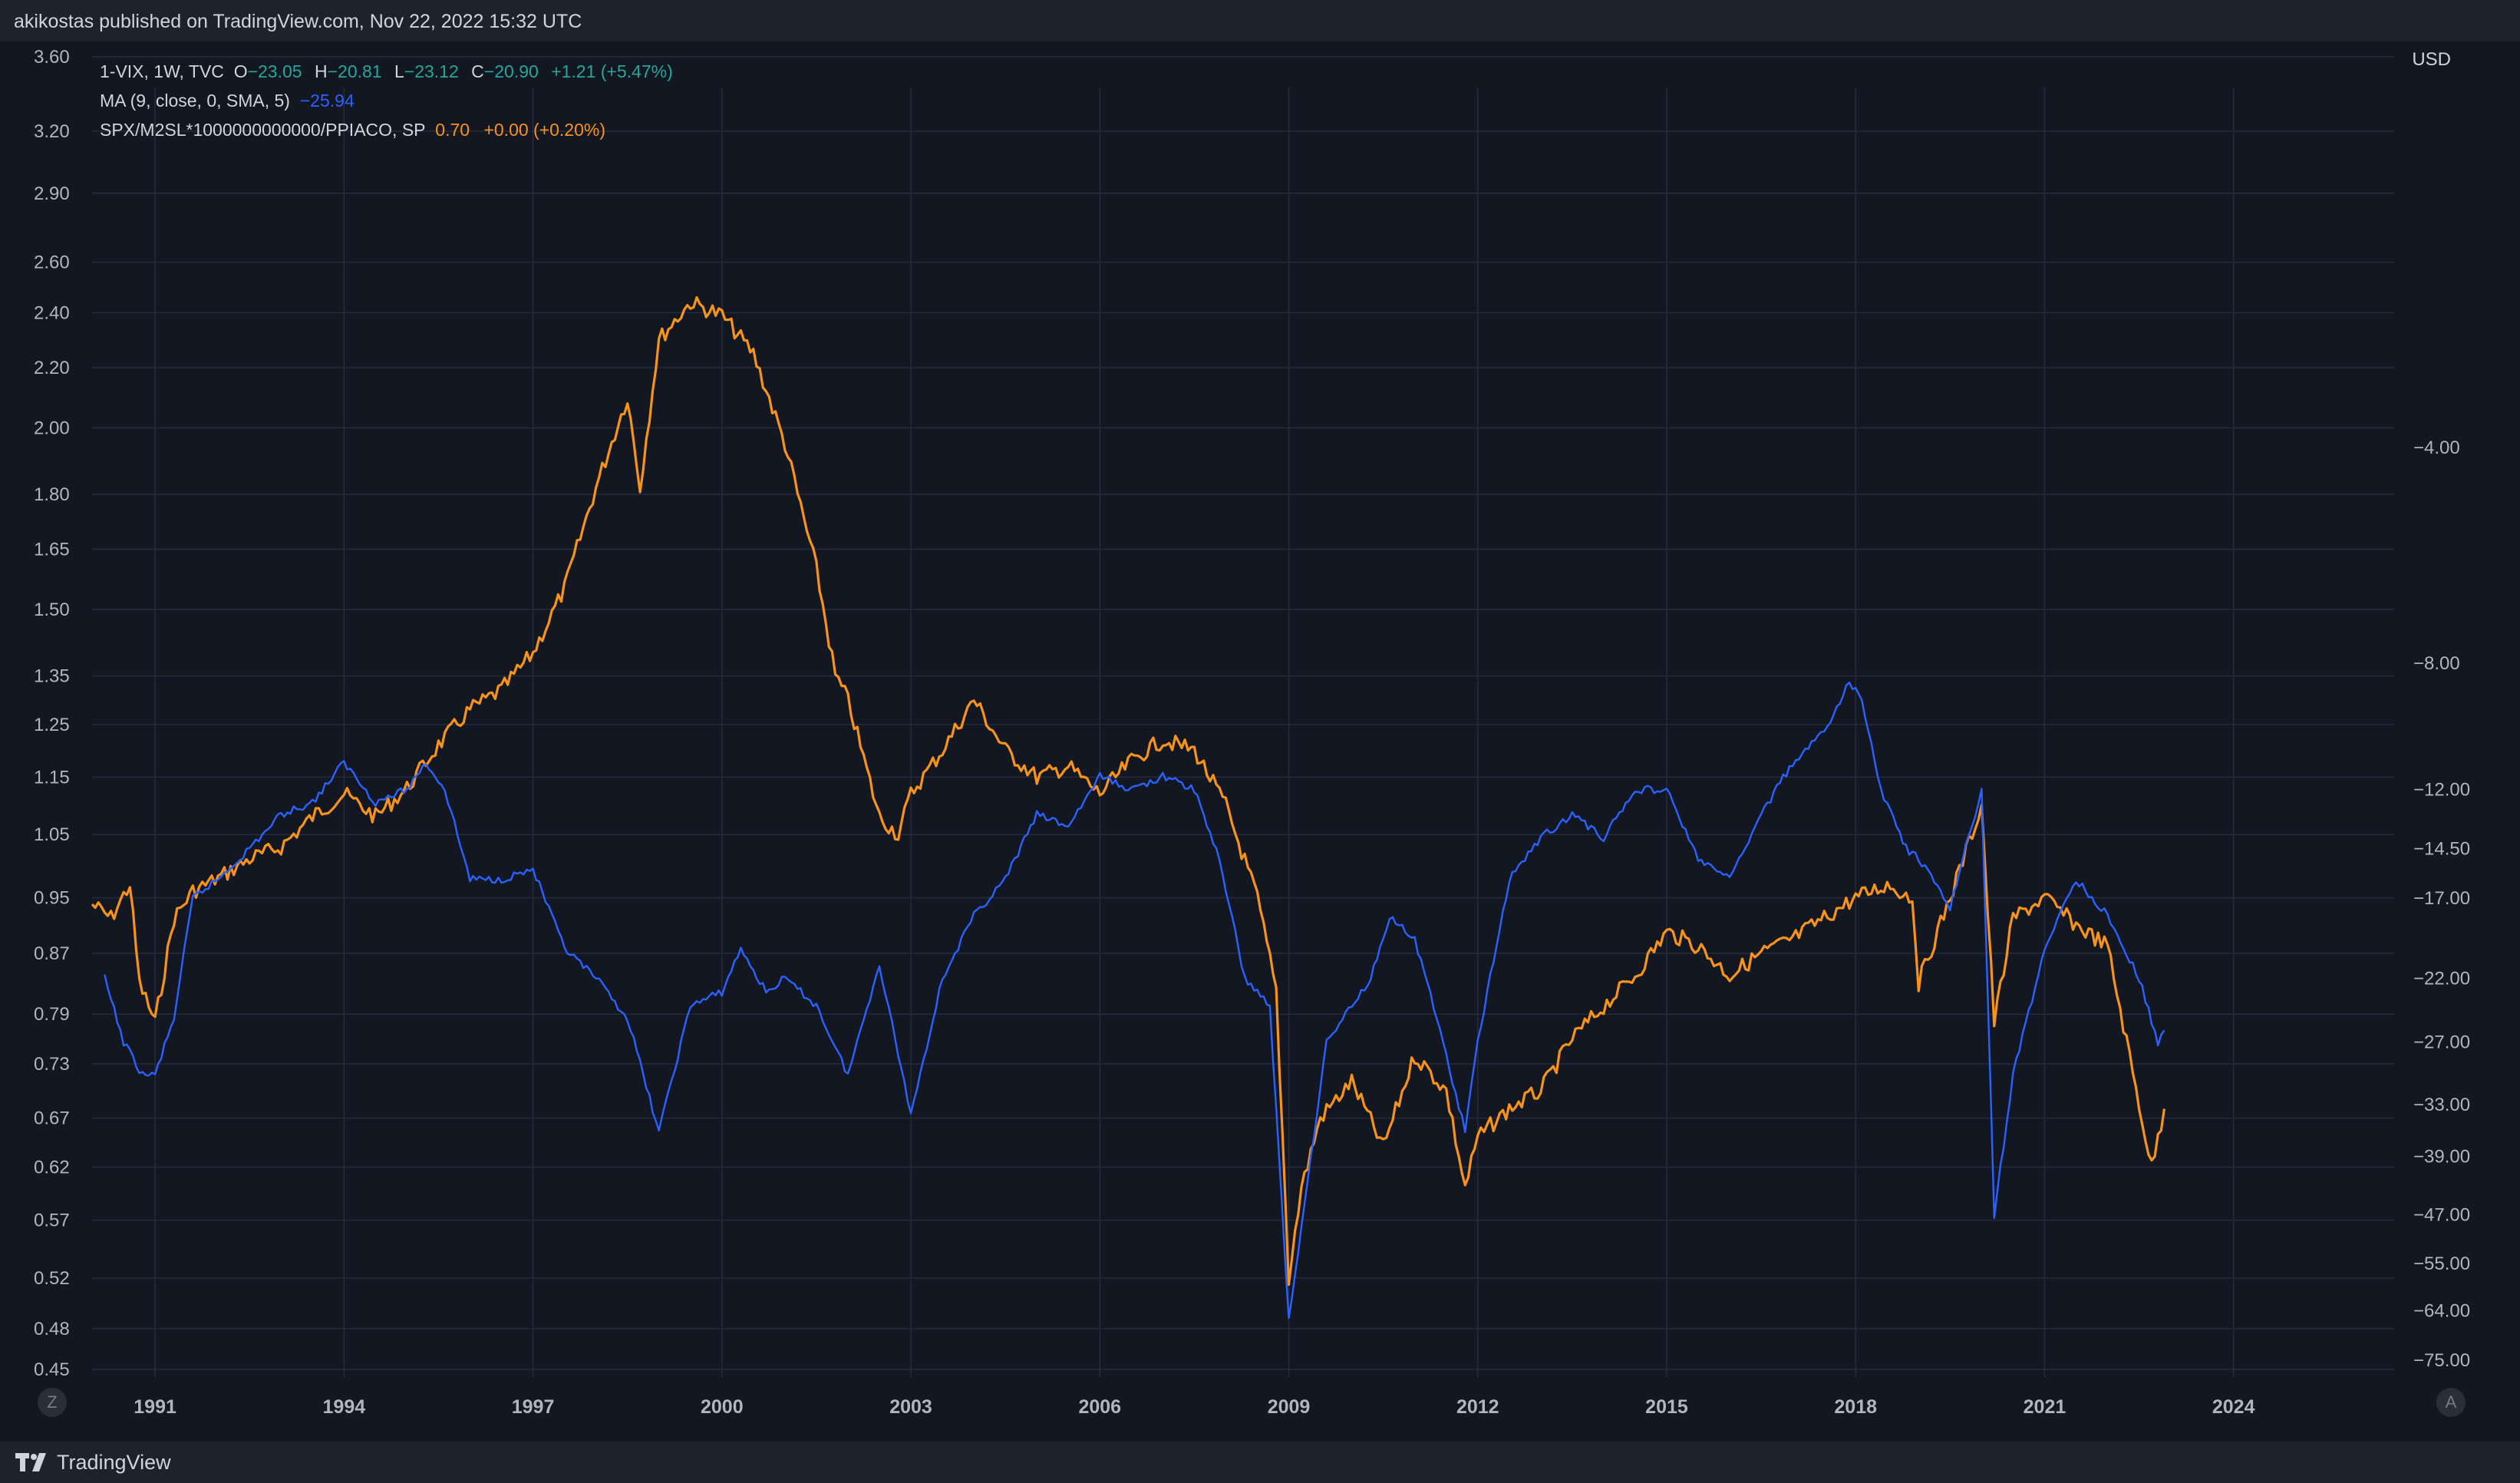  What do you see at coordinates (2233, 1407) in the screenshot?
I see `time-tick-label: 2024` at bounding box center [2233, 1407].